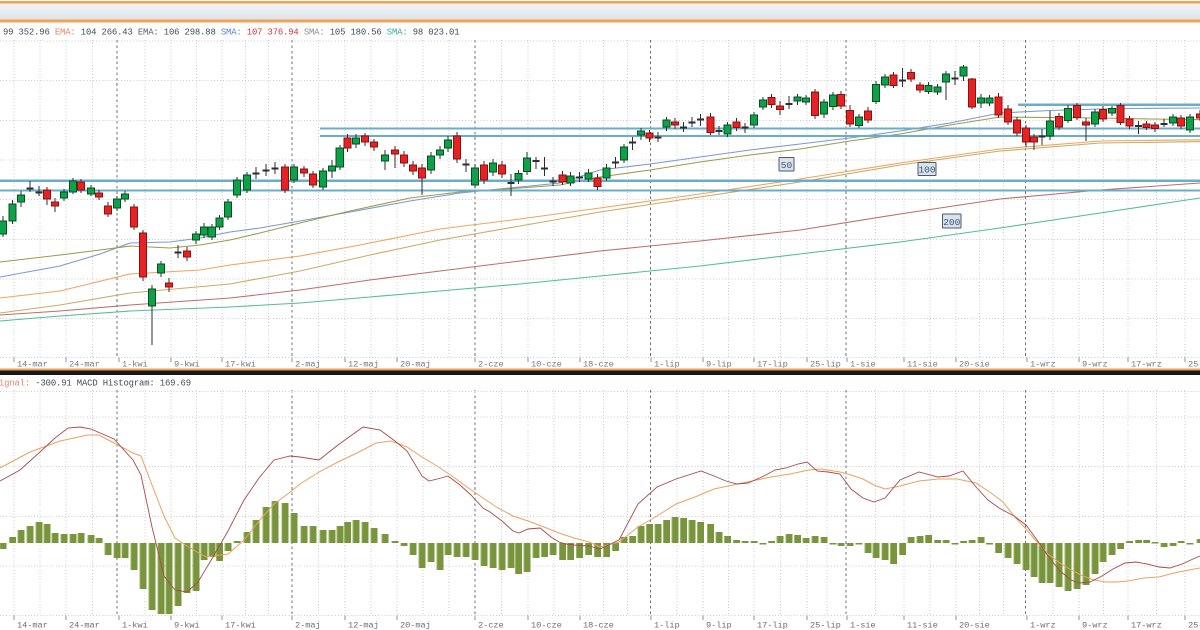 The image size is (1200, 630). Describe the element at coordinates (926, 169) in the screenshot. I see `svg-text: 100` at that location.